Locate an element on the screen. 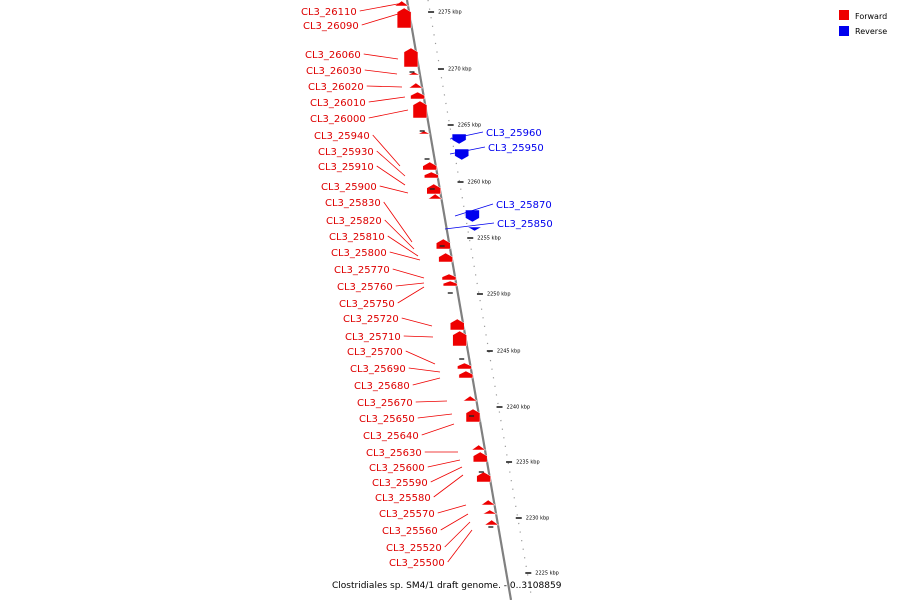  gene-label: CL3_25800 is located at coordinates (359, 253).